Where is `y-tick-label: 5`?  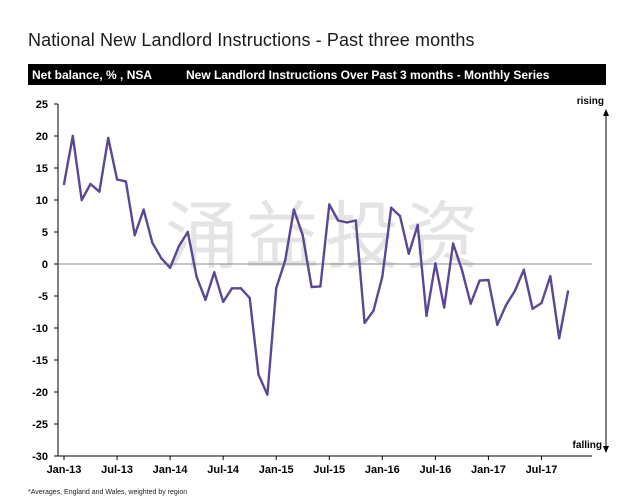
y-tick-label: 5 is located at coordinates (45, 233).